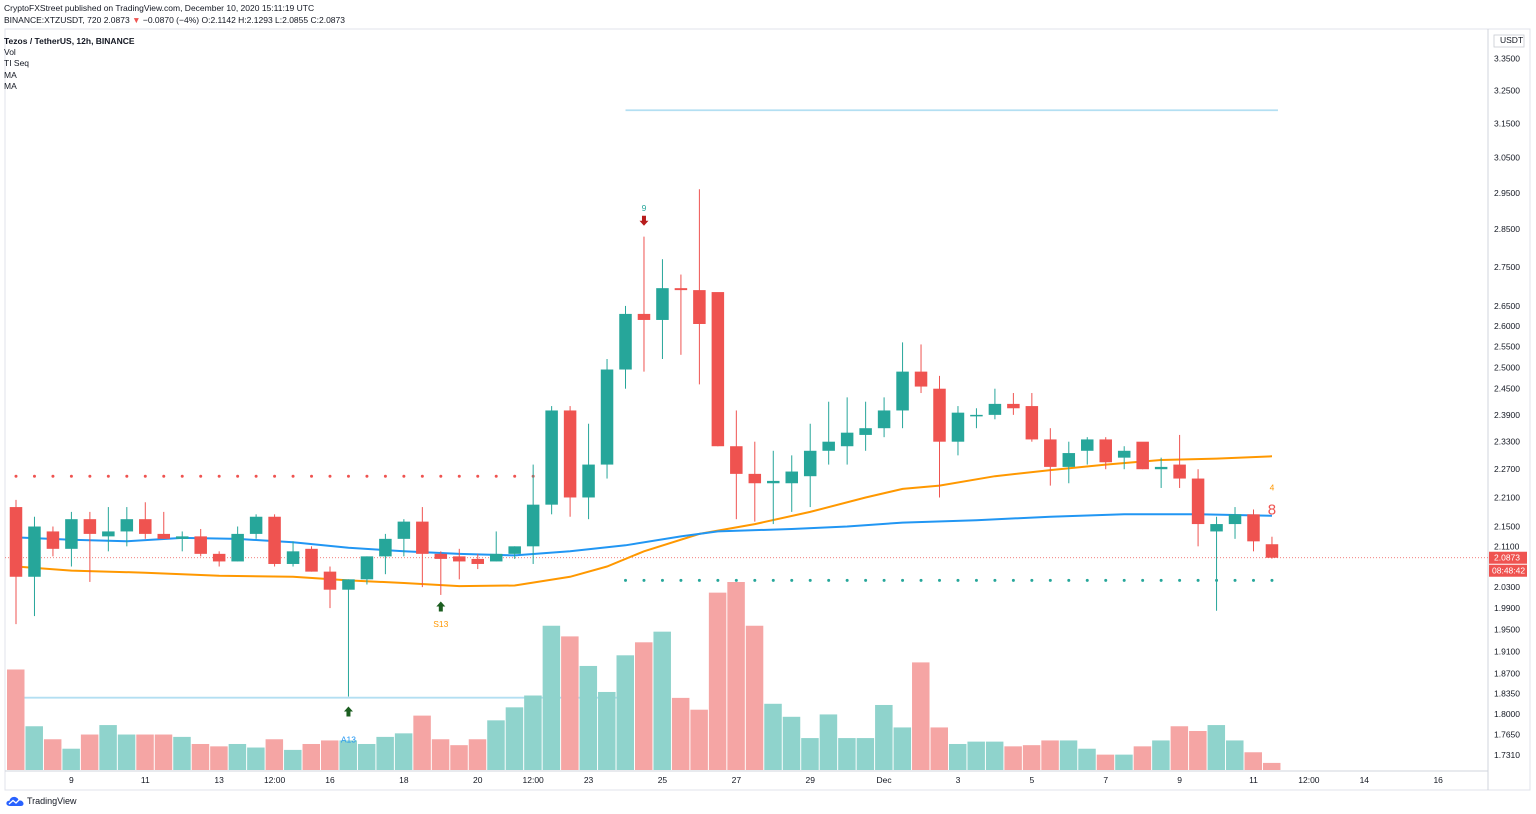 The height and width of the screenshot is (814, 1536). What do you see at coordinates (15, 801) in the screenshot?
I see `tradingview-cloud-icon` at bounding box center [15, 801].